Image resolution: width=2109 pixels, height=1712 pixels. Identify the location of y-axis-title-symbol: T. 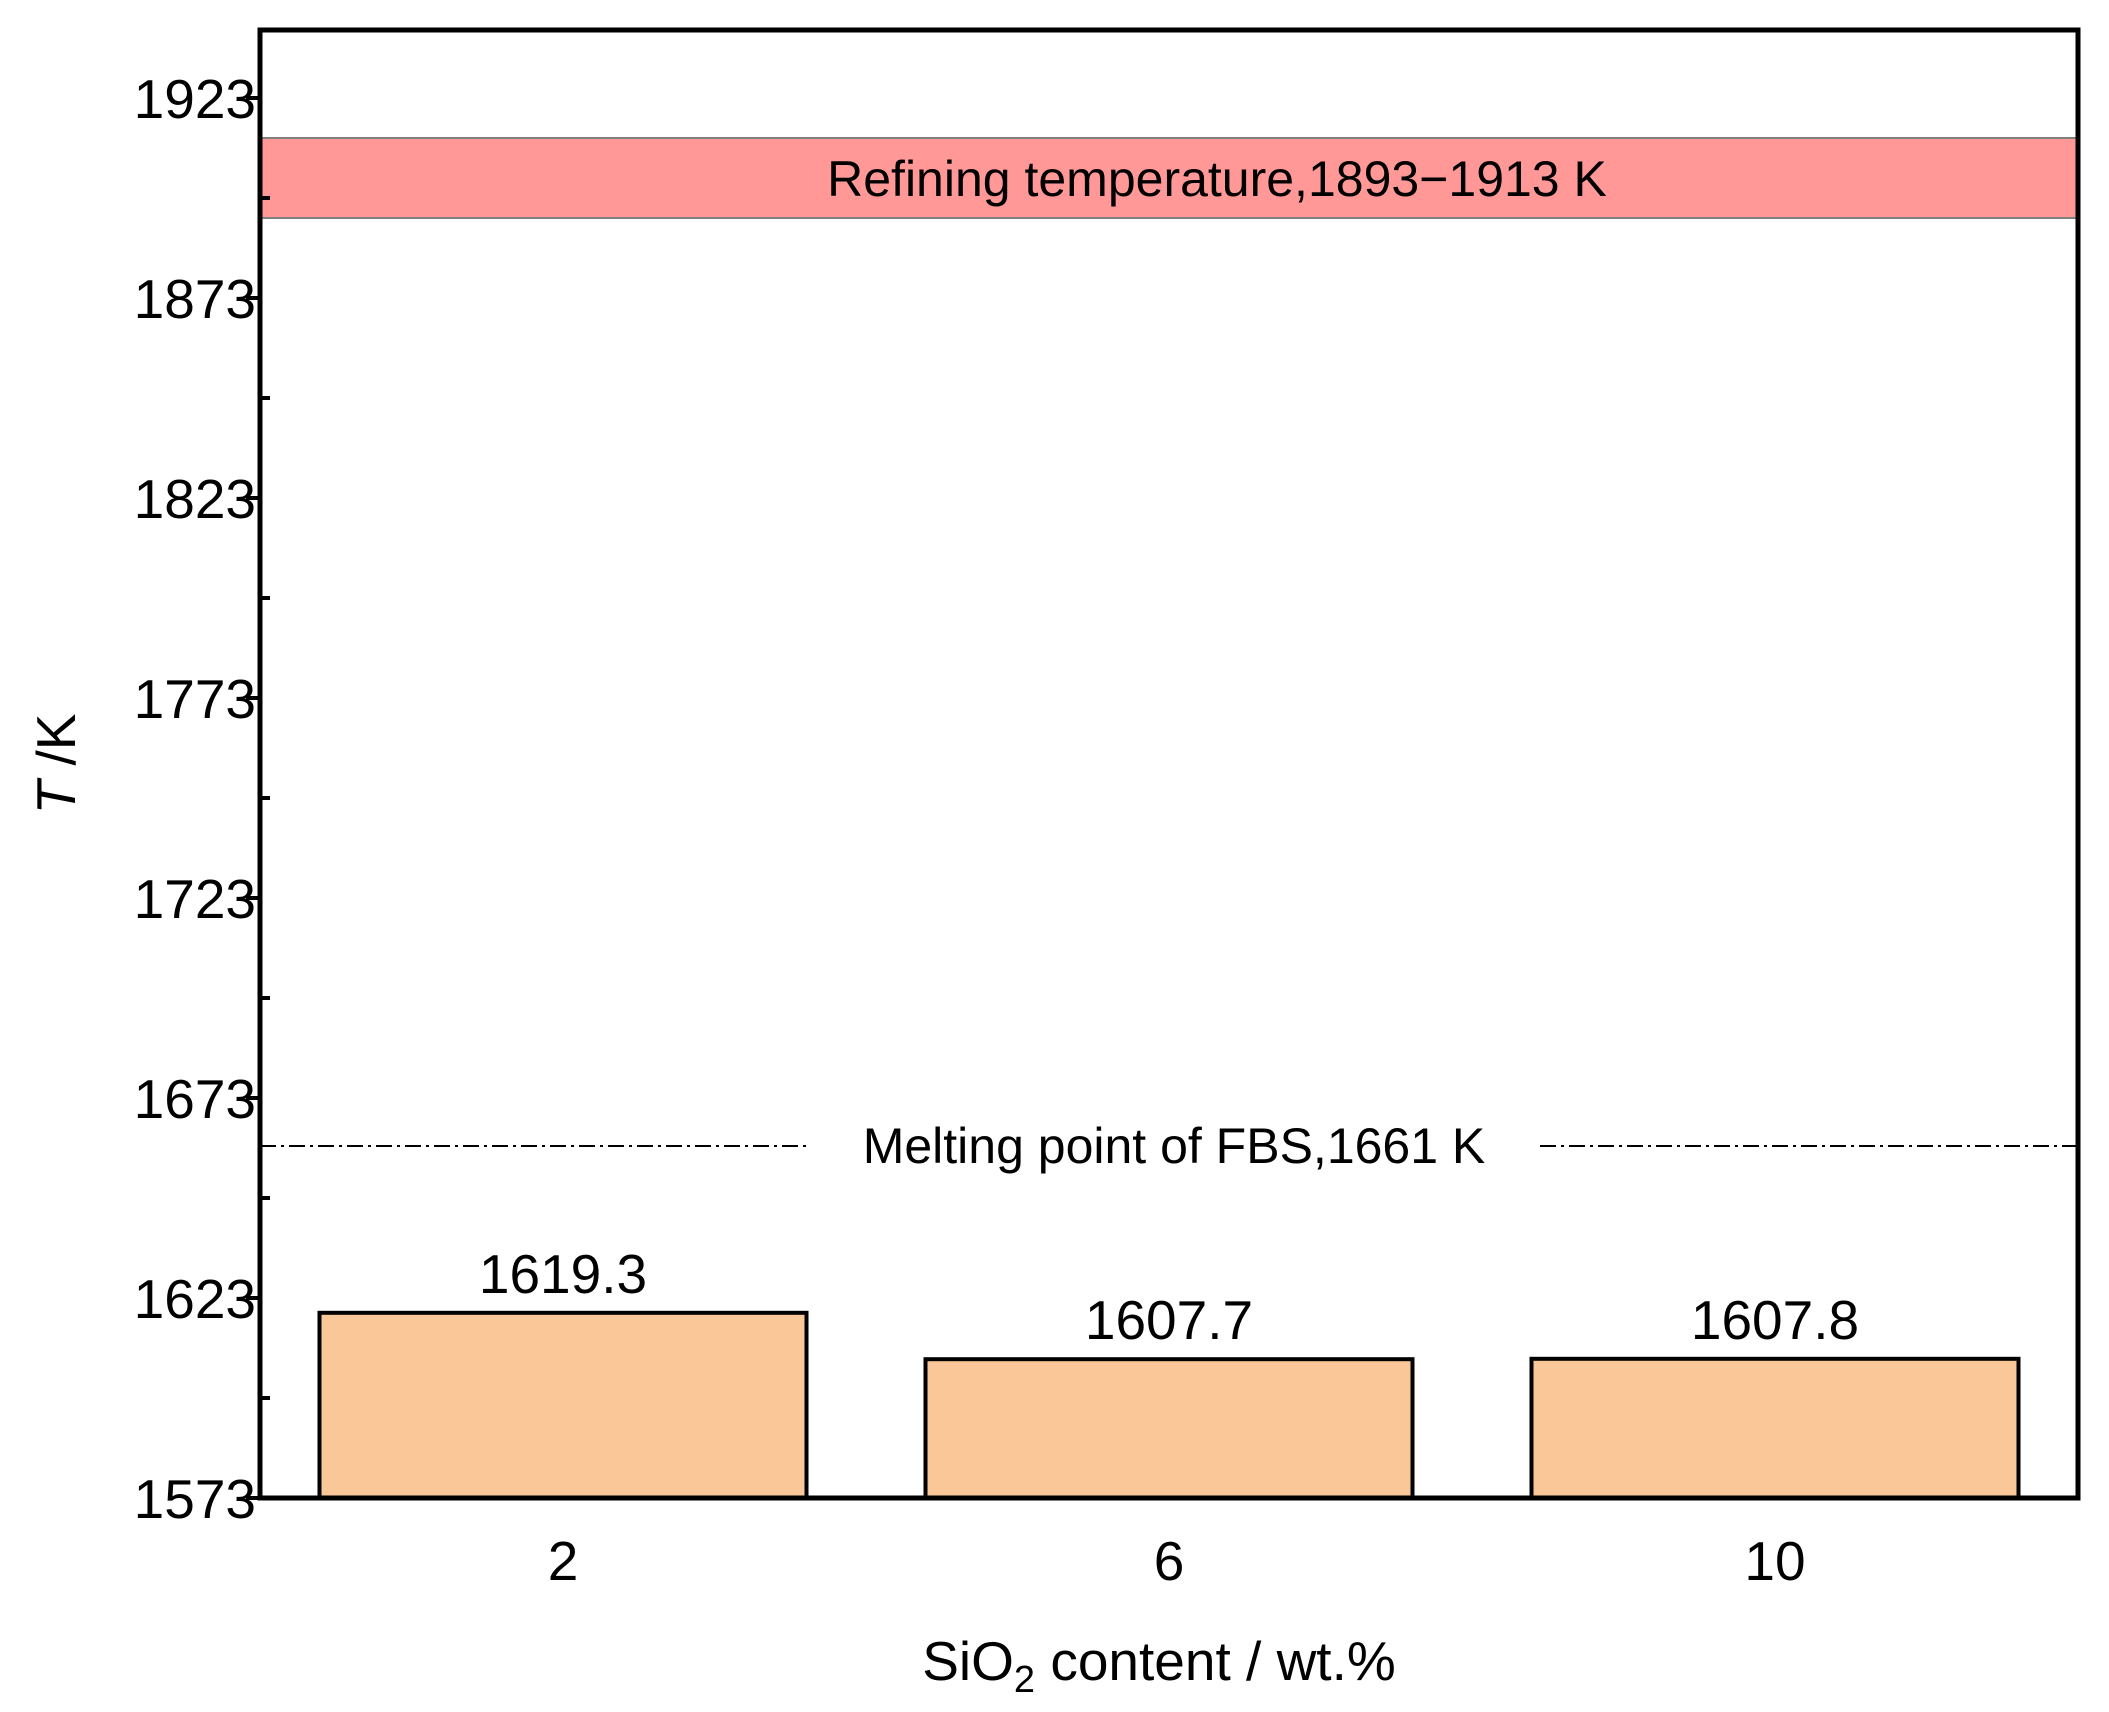
(56, 795).